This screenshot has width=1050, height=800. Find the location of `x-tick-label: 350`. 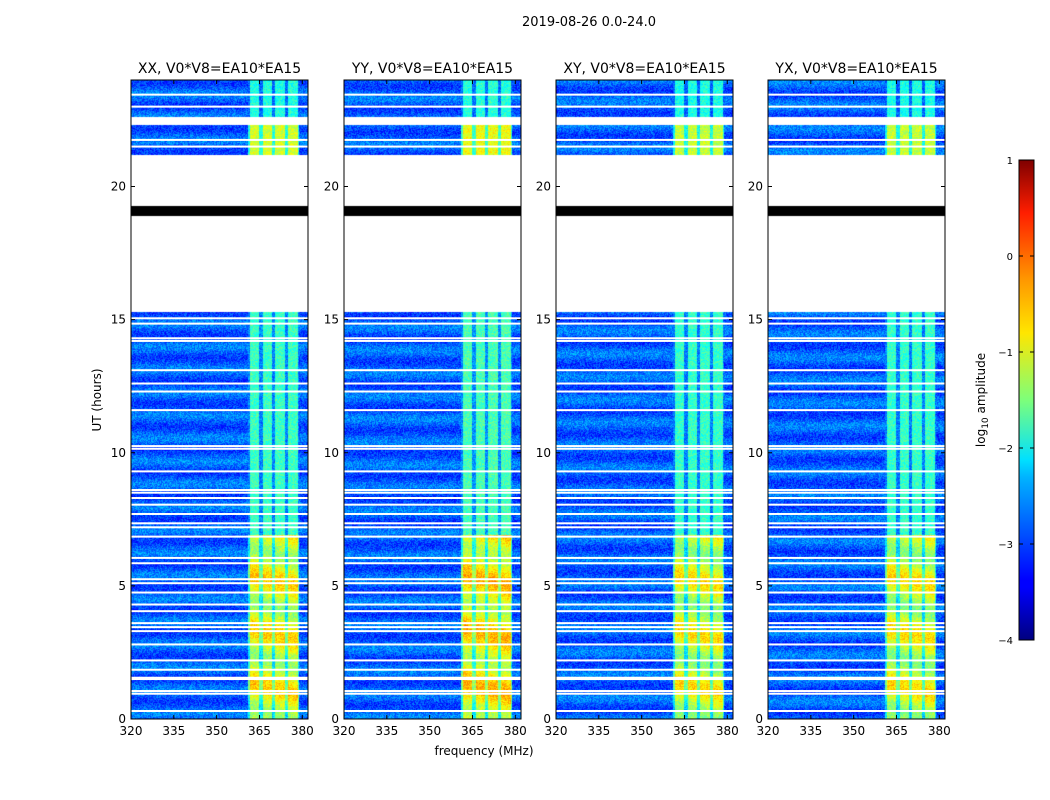

x-tick-label: 350 is located at coordinates (216, 731).